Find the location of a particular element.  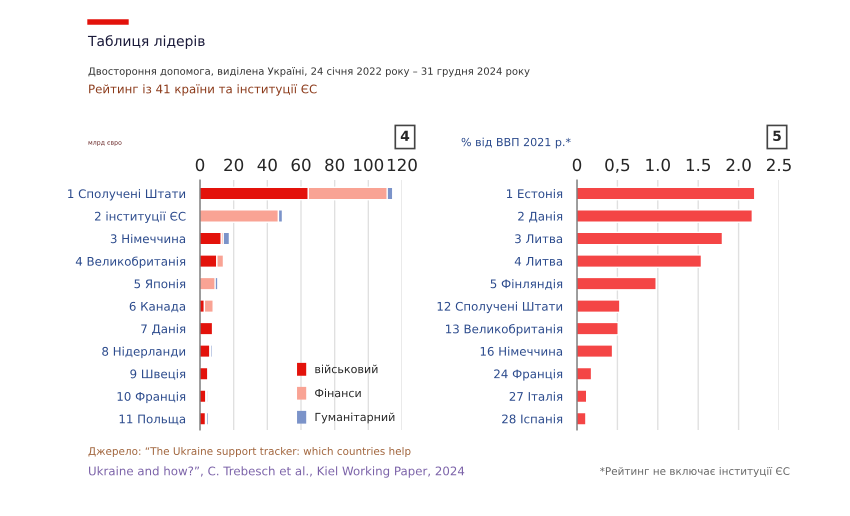

chart-title: Таблиця лідерів is located at coordinates (146, 42).